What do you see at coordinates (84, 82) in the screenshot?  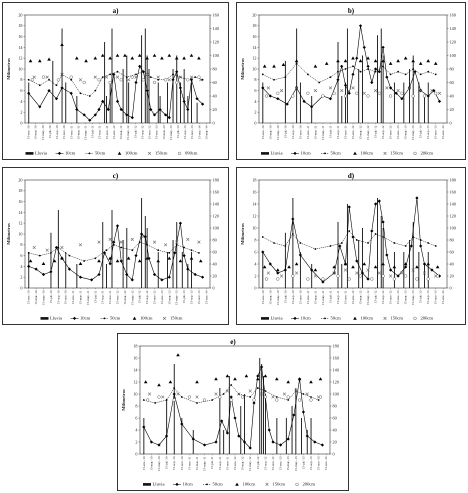 I see `data-point-a-090cm` at bounding box center [84, 82].